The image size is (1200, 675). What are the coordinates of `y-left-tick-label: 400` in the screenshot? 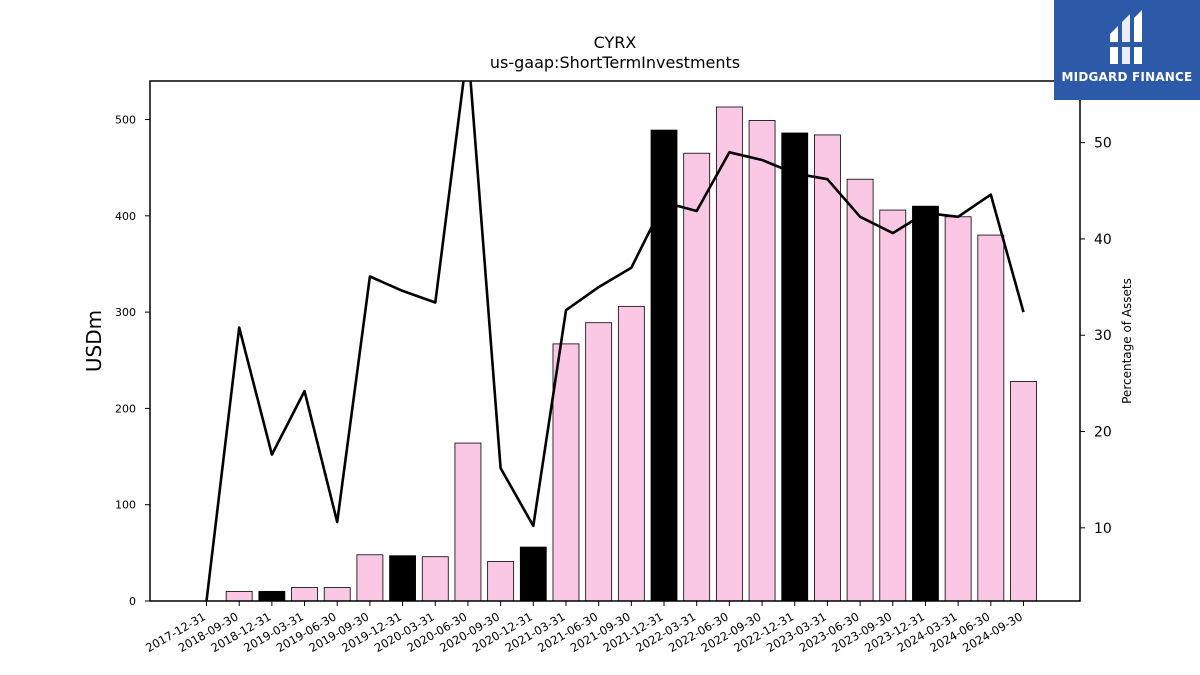 It's located at (125, 216).